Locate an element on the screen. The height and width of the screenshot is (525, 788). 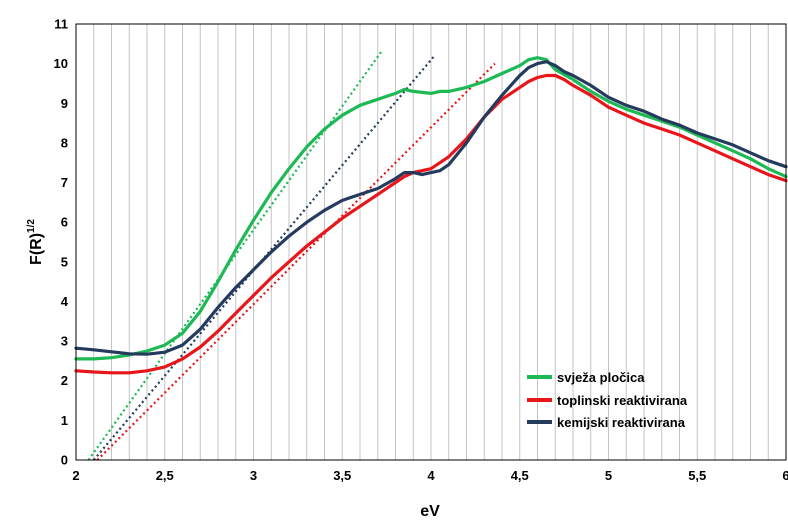
y-tick-label: 5 is located at coordinates (64, 261).